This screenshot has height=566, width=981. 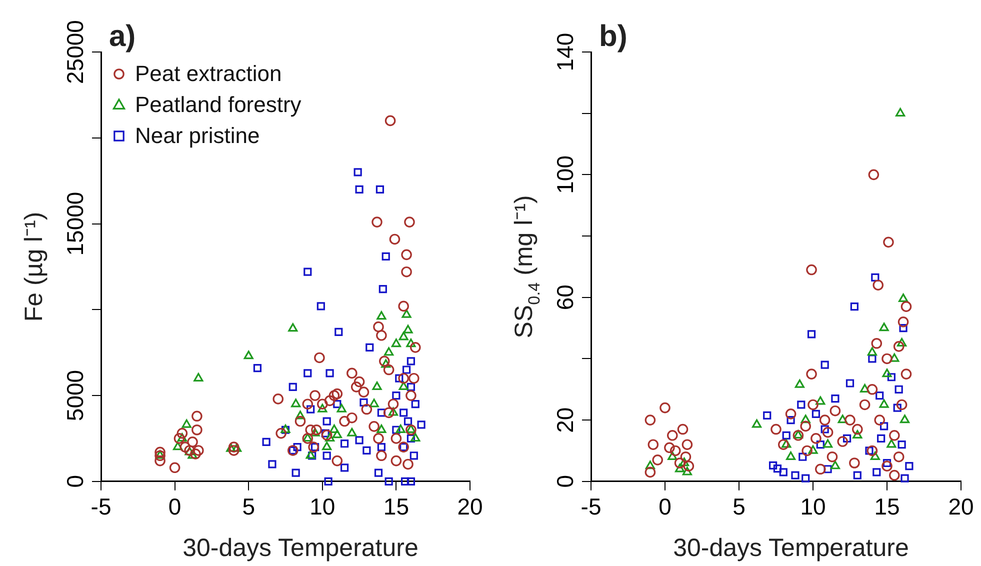 What do you see at coordinates (565, 420) in the screenshot?
I see `y-tick-label: 20` at bounding box center [565, 420].